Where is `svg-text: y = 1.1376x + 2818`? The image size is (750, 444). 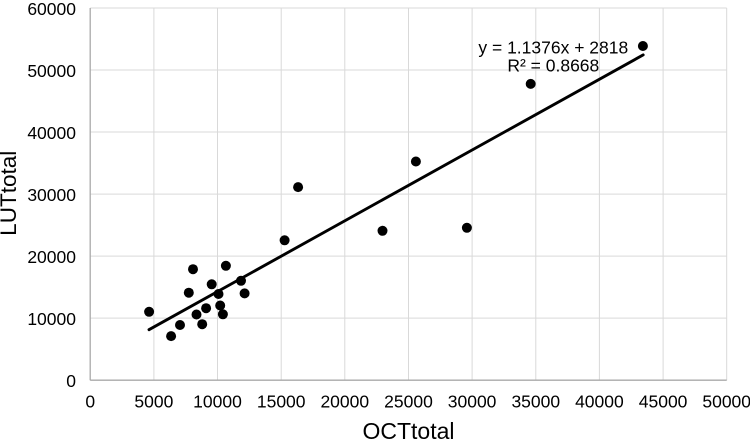
svg-text: y = 1.1376x + 2818 is located at coordinates (553, 48).